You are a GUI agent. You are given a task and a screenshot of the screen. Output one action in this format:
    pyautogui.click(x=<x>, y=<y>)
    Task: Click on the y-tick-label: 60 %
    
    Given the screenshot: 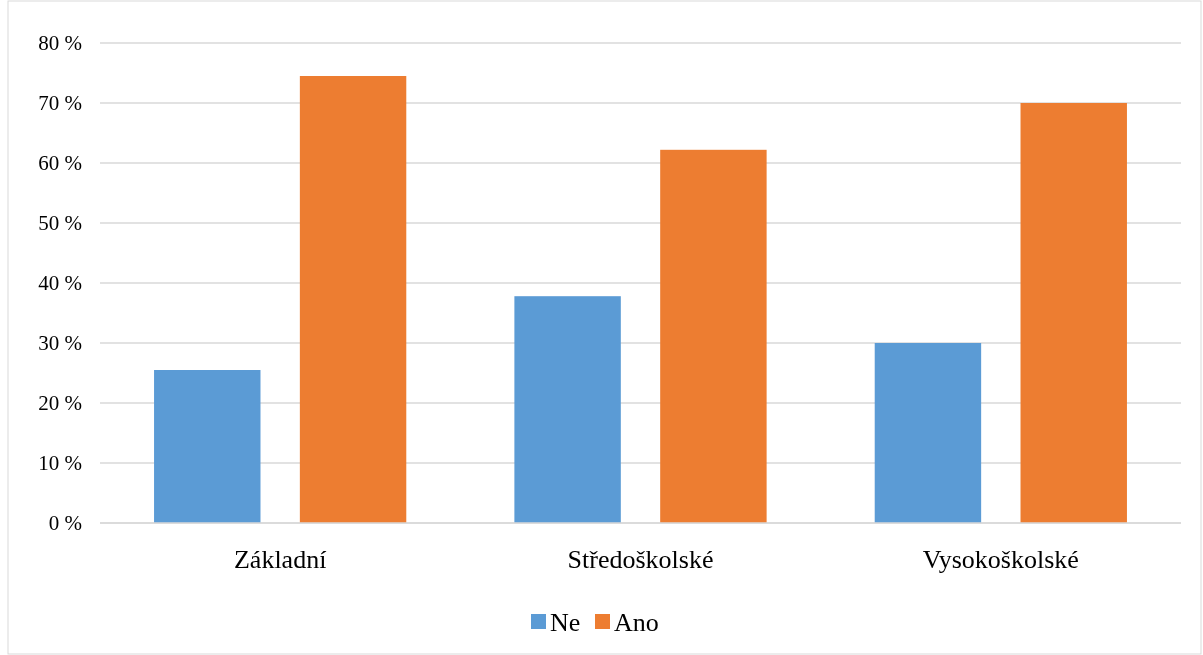 What is the action you would take?
    pyautogui.click(x=60, y=163)
    